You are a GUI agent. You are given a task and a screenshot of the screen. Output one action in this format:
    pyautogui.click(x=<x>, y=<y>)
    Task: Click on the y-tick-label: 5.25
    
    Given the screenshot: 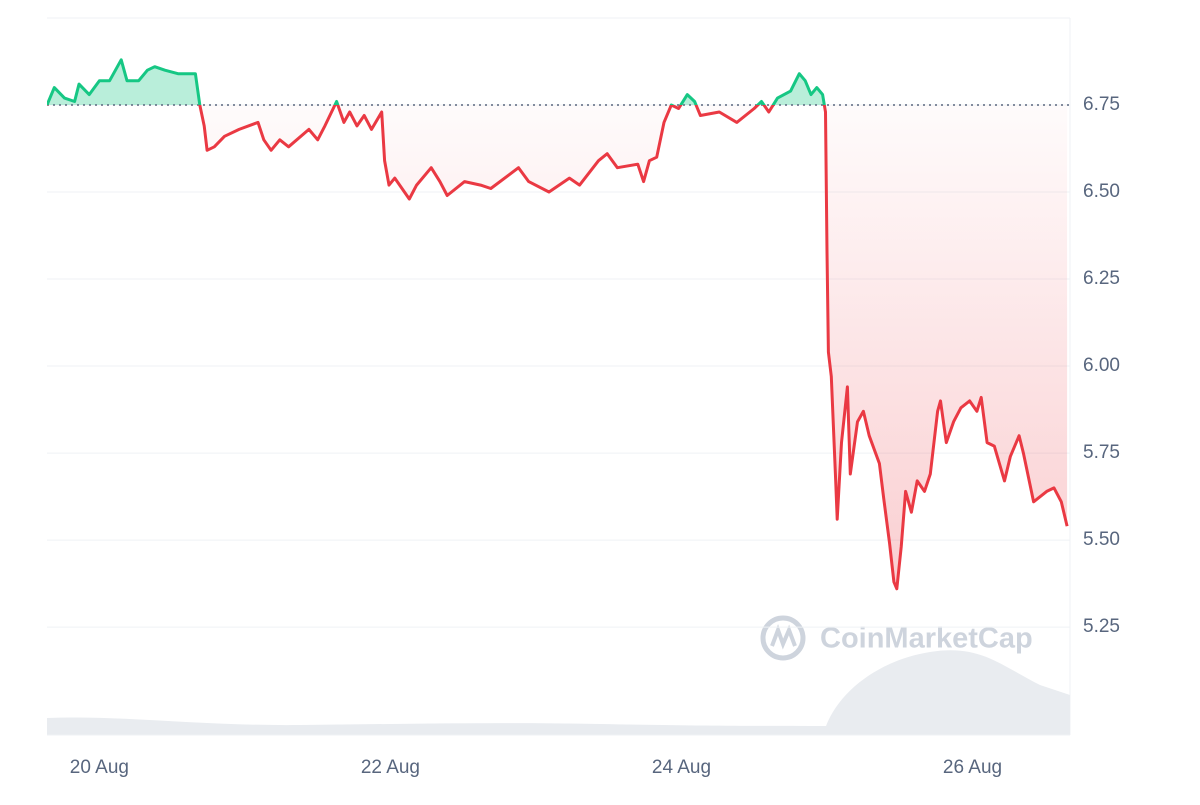 What is the action you would take?
    pyautogui.click(x=1101, y=626)
    